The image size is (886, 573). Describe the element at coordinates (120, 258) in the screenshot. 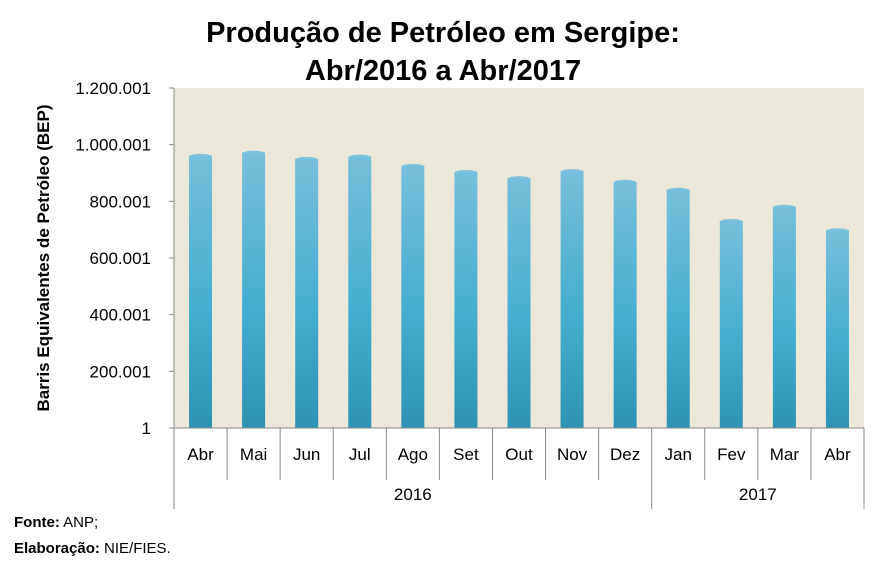

I see `y-tick-label: 600.001` at that location.